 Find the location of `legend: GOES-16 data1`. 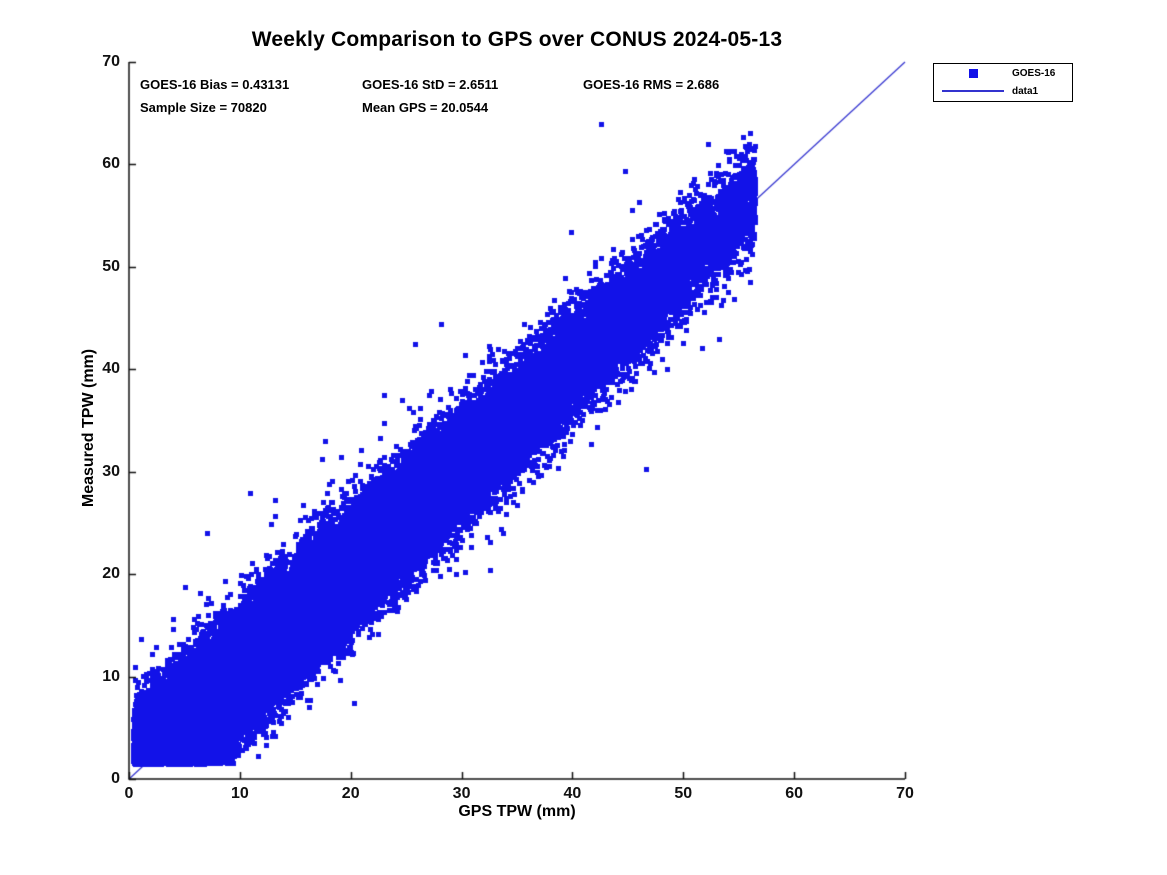

legend: GOES-16 data1 is located at coordinates (1003, 82).